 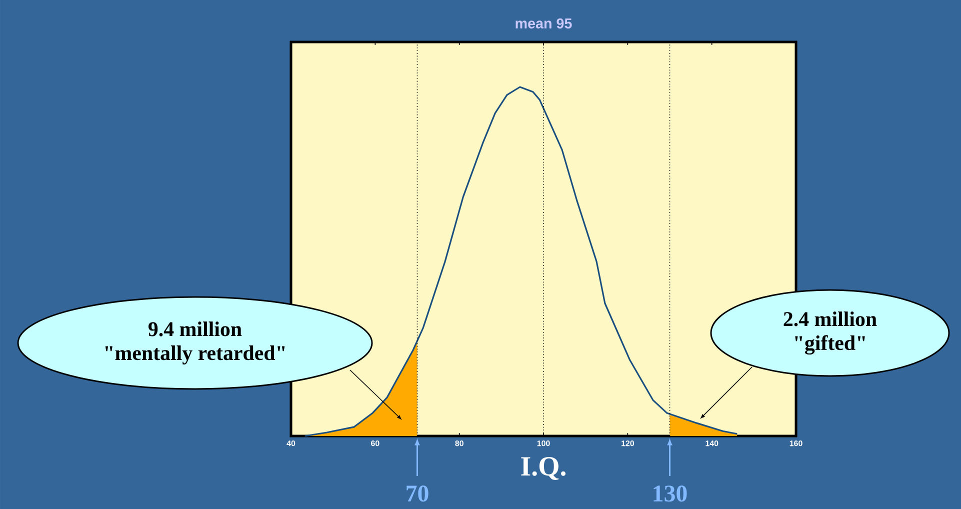 What do you see at coordinates (544, 23) in the screenshot?
I see `chart-title: mean 95` at bounding box center [544, 23].